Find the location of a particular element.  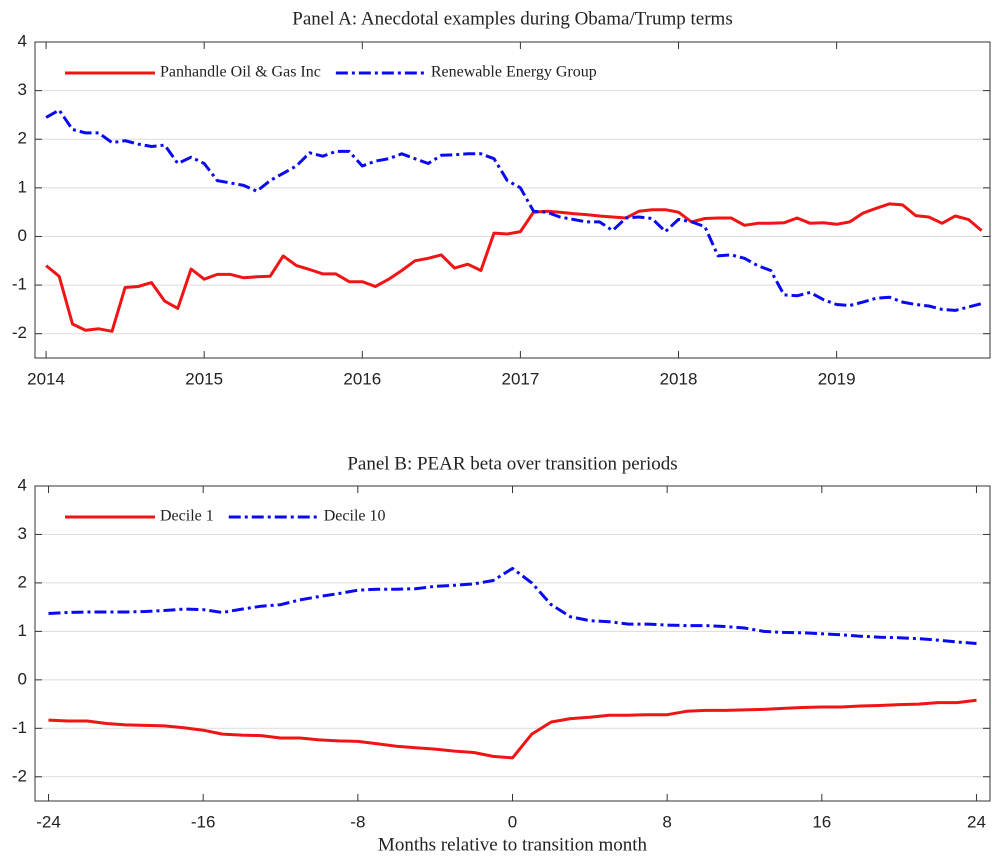

x-tick-label: 8 is located at coordinates (666, 821).